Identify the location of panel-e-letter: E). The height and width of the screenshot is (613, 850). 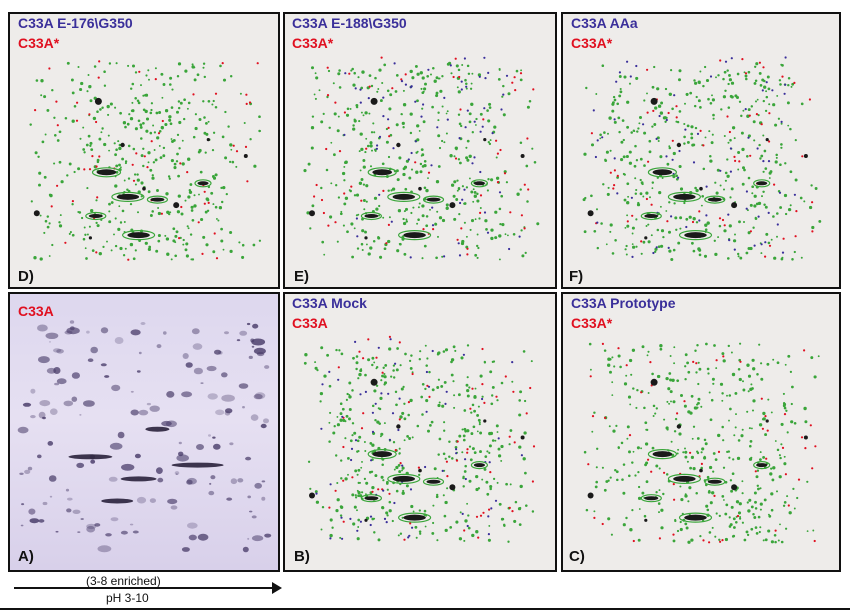
(301, 276).